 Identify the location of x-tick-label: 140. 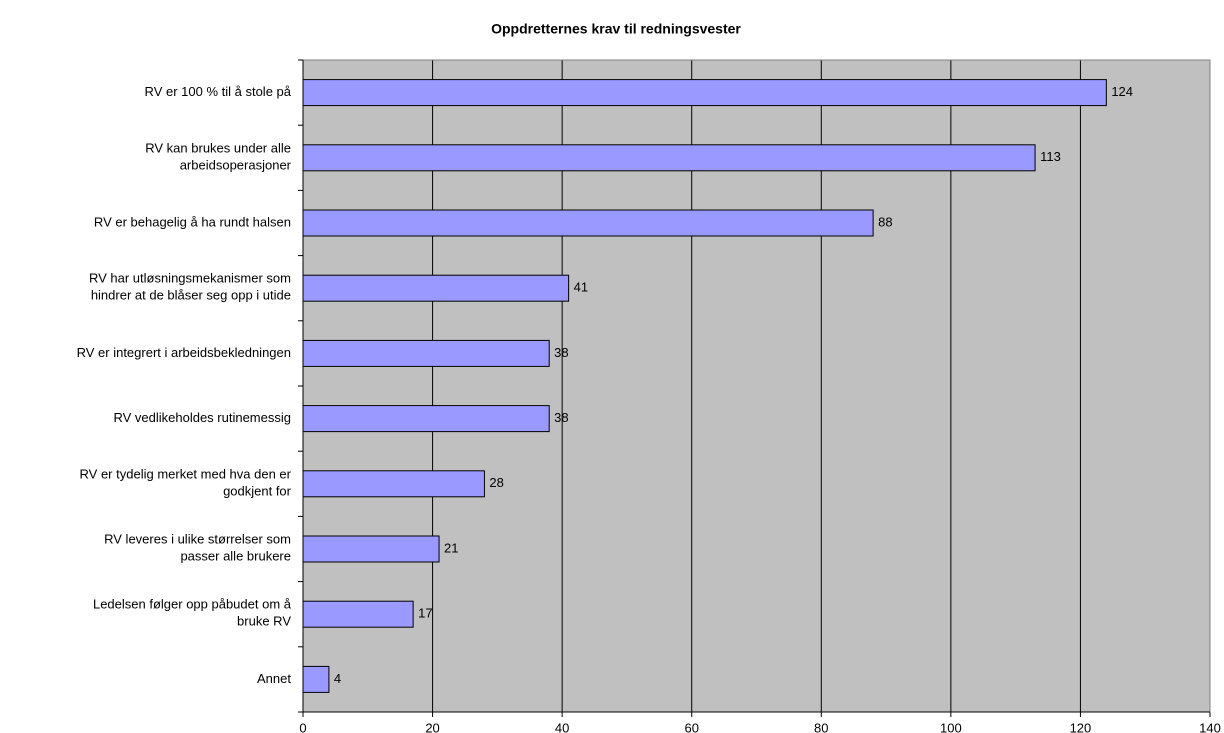
(1210, 726).